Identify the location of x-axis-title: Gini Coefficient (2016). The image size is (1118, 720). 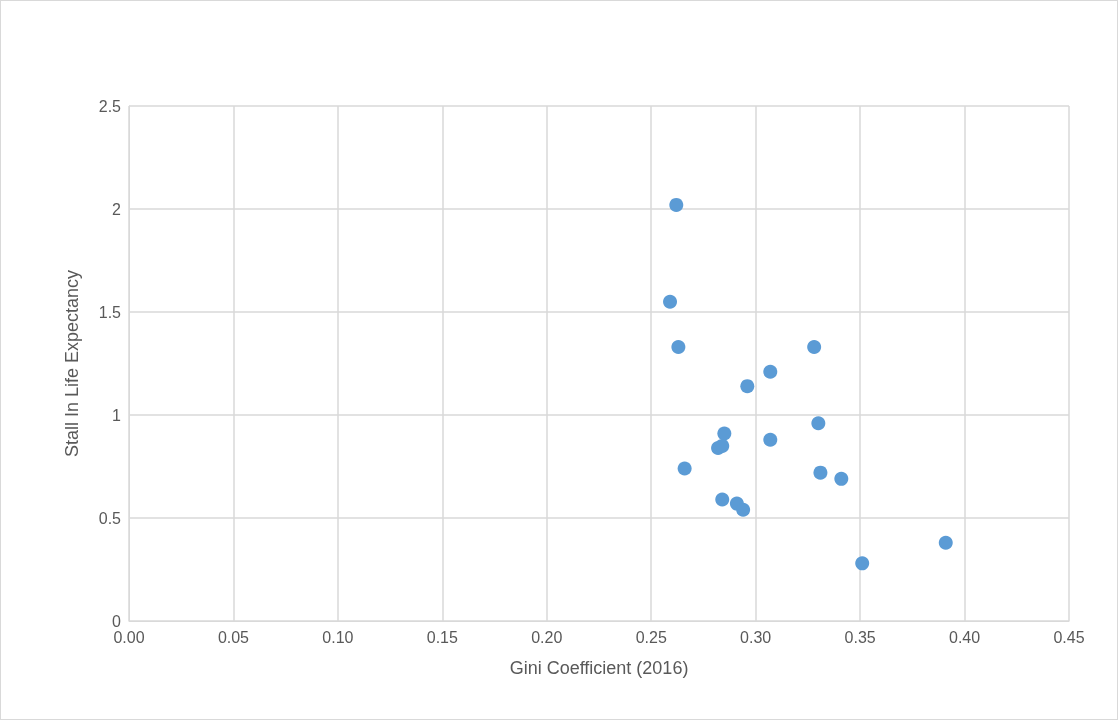
(599, 668).